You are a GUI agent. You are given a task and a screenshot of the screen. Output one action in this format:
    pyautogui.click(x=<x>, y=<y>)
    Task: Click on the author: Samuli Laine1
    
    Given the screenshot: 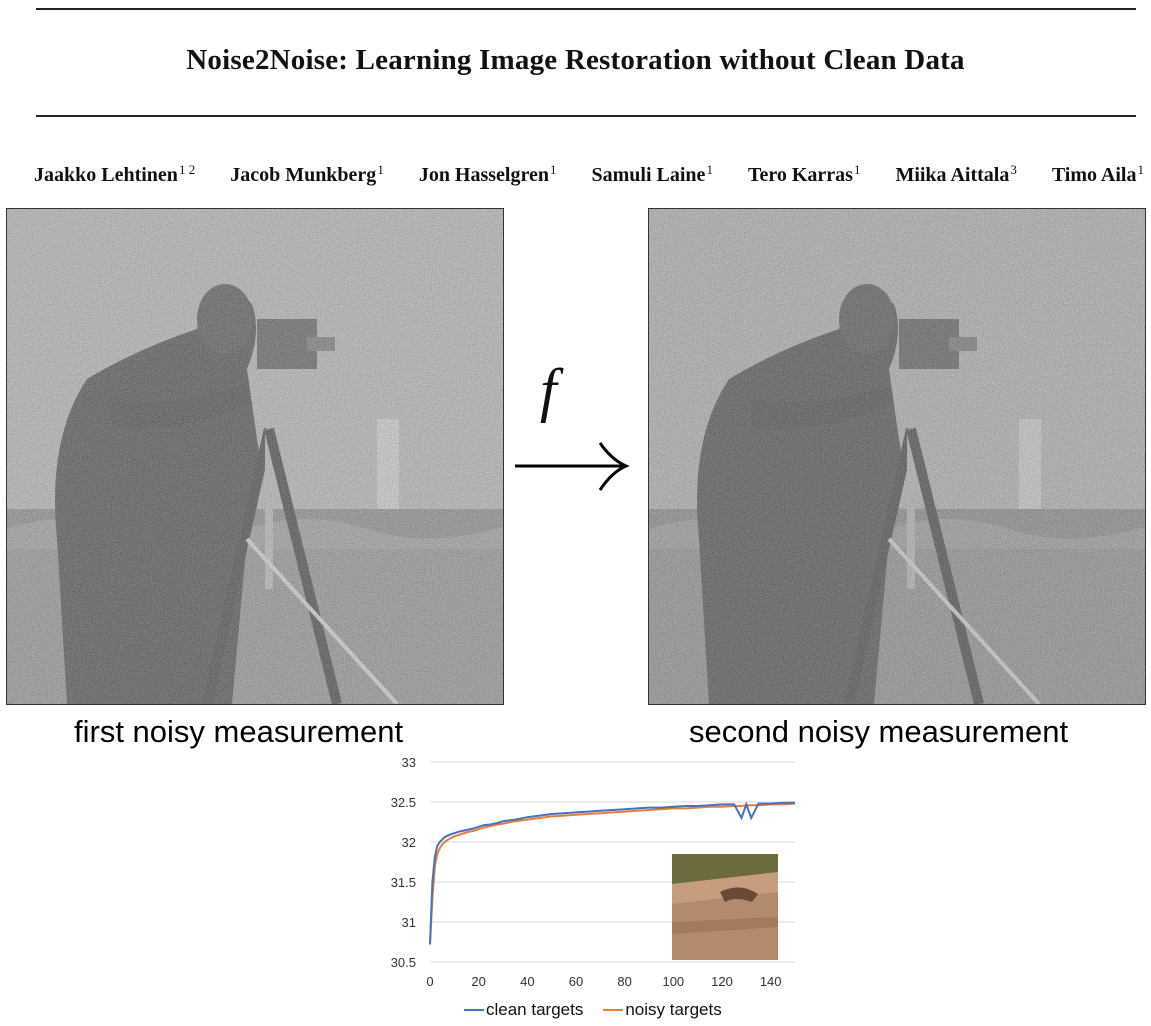 What is the action you would take?
    pyautogui.click(x=652, y=174)
    